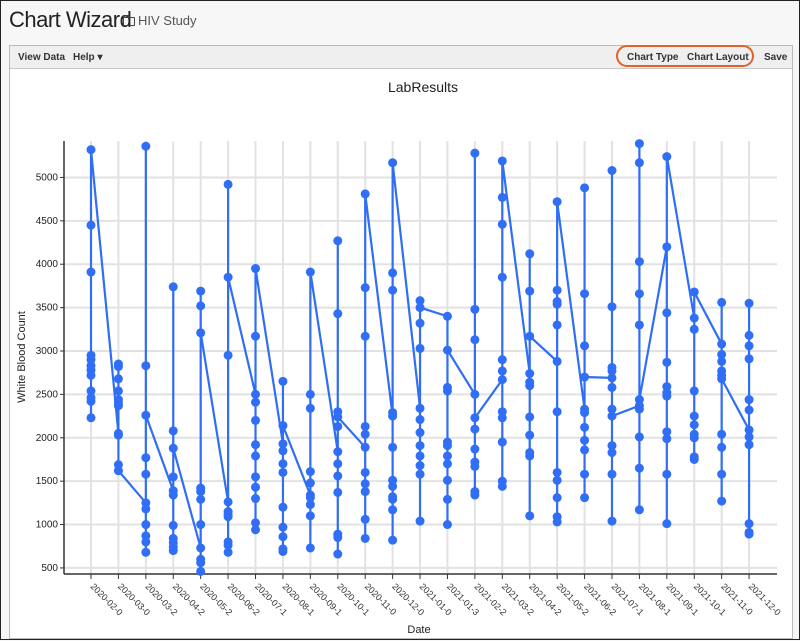  I want to click on chart-type-button: Chart Type, so click(653, 57).